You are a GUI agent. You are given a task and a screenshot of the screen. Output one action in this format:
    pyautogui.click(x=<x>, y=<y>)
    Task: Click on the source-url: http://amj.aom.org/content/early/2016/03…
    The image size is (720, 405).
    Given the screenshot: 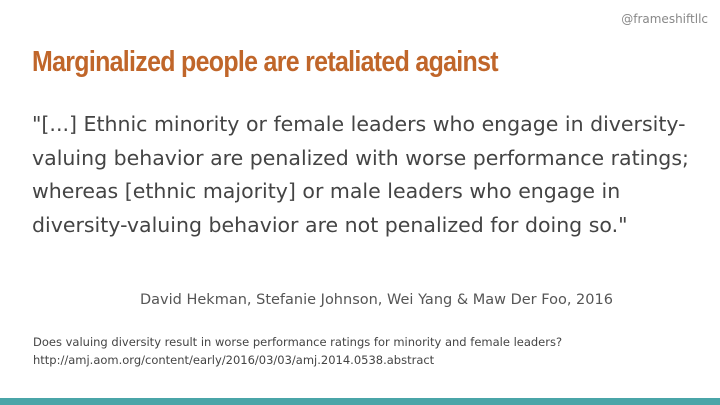 What is the action you would take?
    pyautogui.click(x=234, y=360)
    